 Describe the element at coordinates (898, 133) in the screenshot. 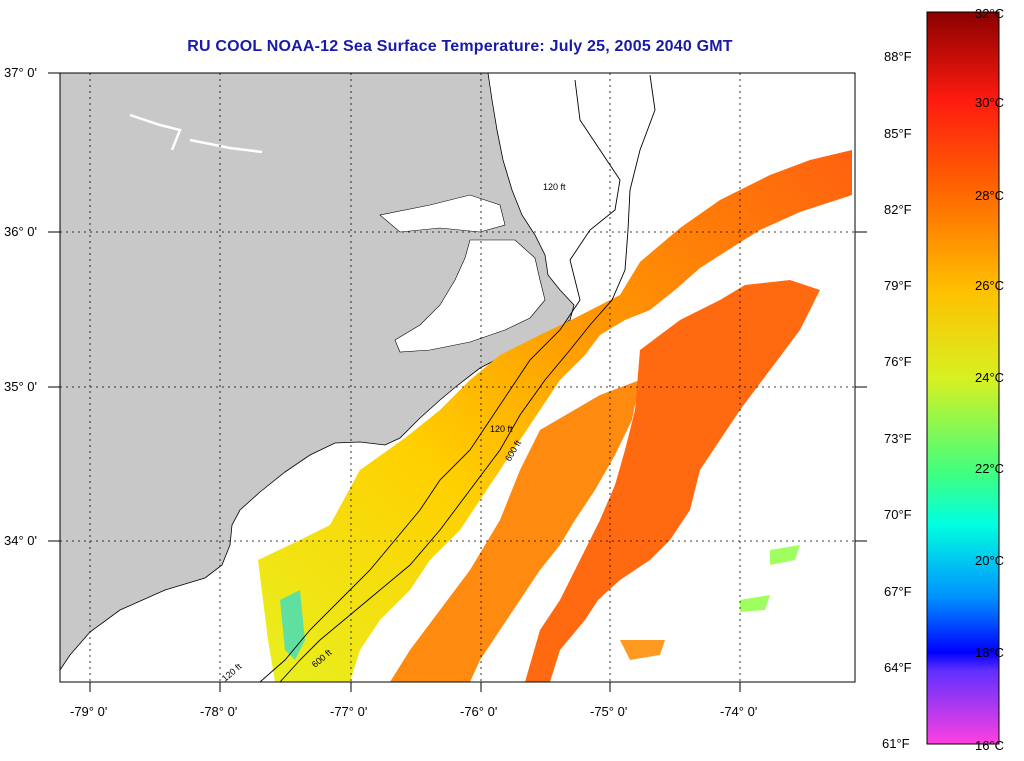

I see `cb-f-85: 85°F` at that location.